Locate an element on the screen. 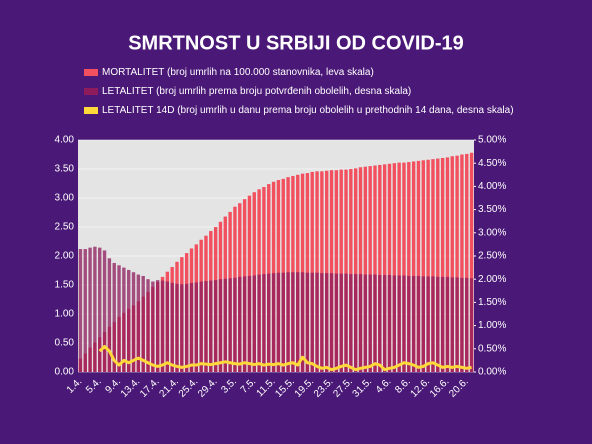 This screenshot has height=444, width=592. x-tick-label: 21.4. is located at coordinates (169, 388).